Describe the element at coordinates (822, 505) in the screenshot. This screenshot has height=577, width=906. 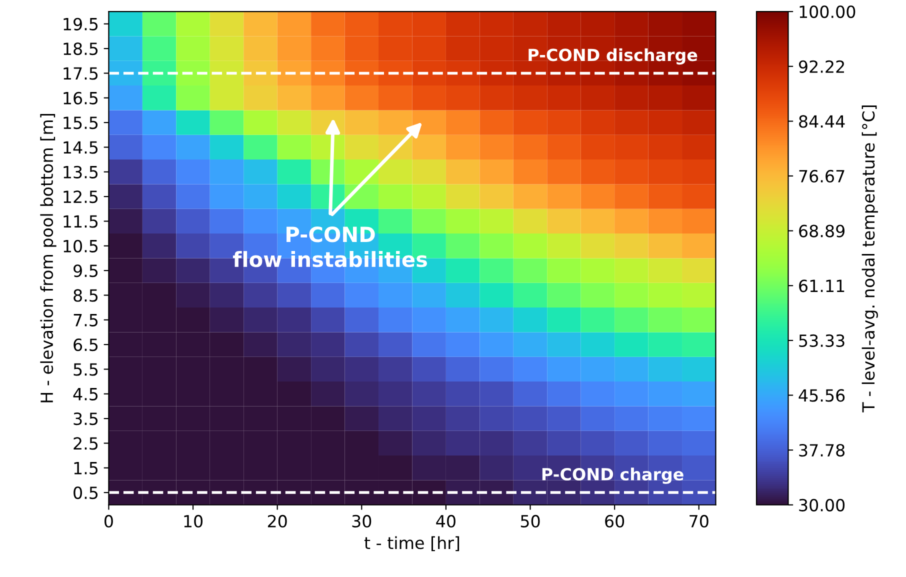
I see `color-bar-label: 30.00` at that location.